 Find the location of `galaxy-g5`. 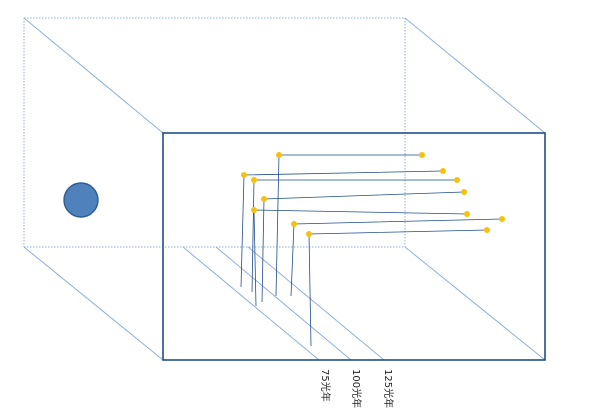

galaxy-g5 is located at coordinates (360, 257).